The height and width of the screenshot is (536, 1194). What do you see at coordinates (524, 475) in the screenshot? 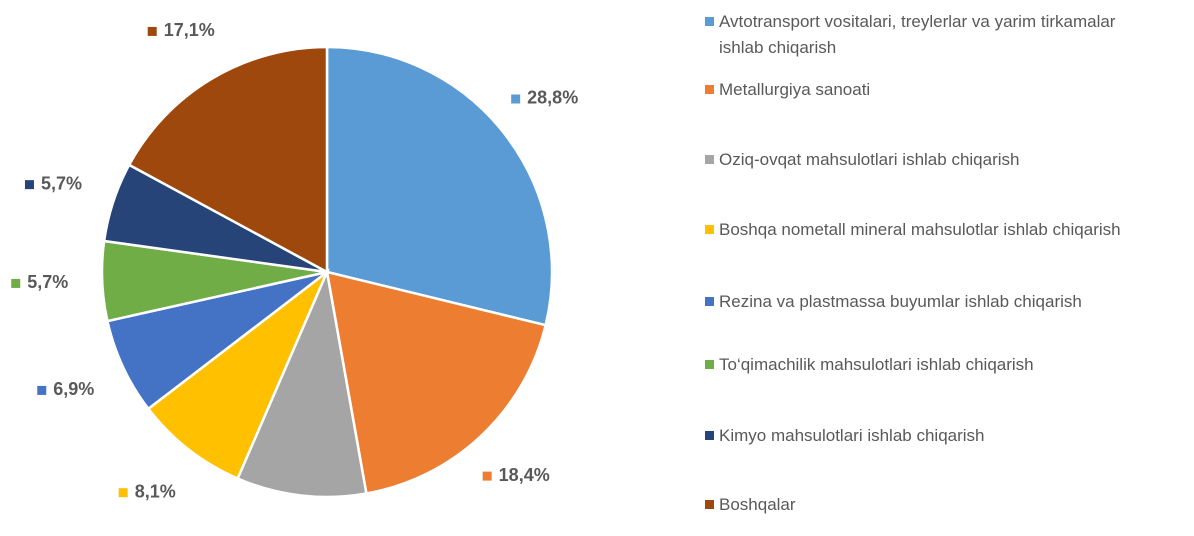
I see `data-label: 18,4%` at bounding box center [524, 475].